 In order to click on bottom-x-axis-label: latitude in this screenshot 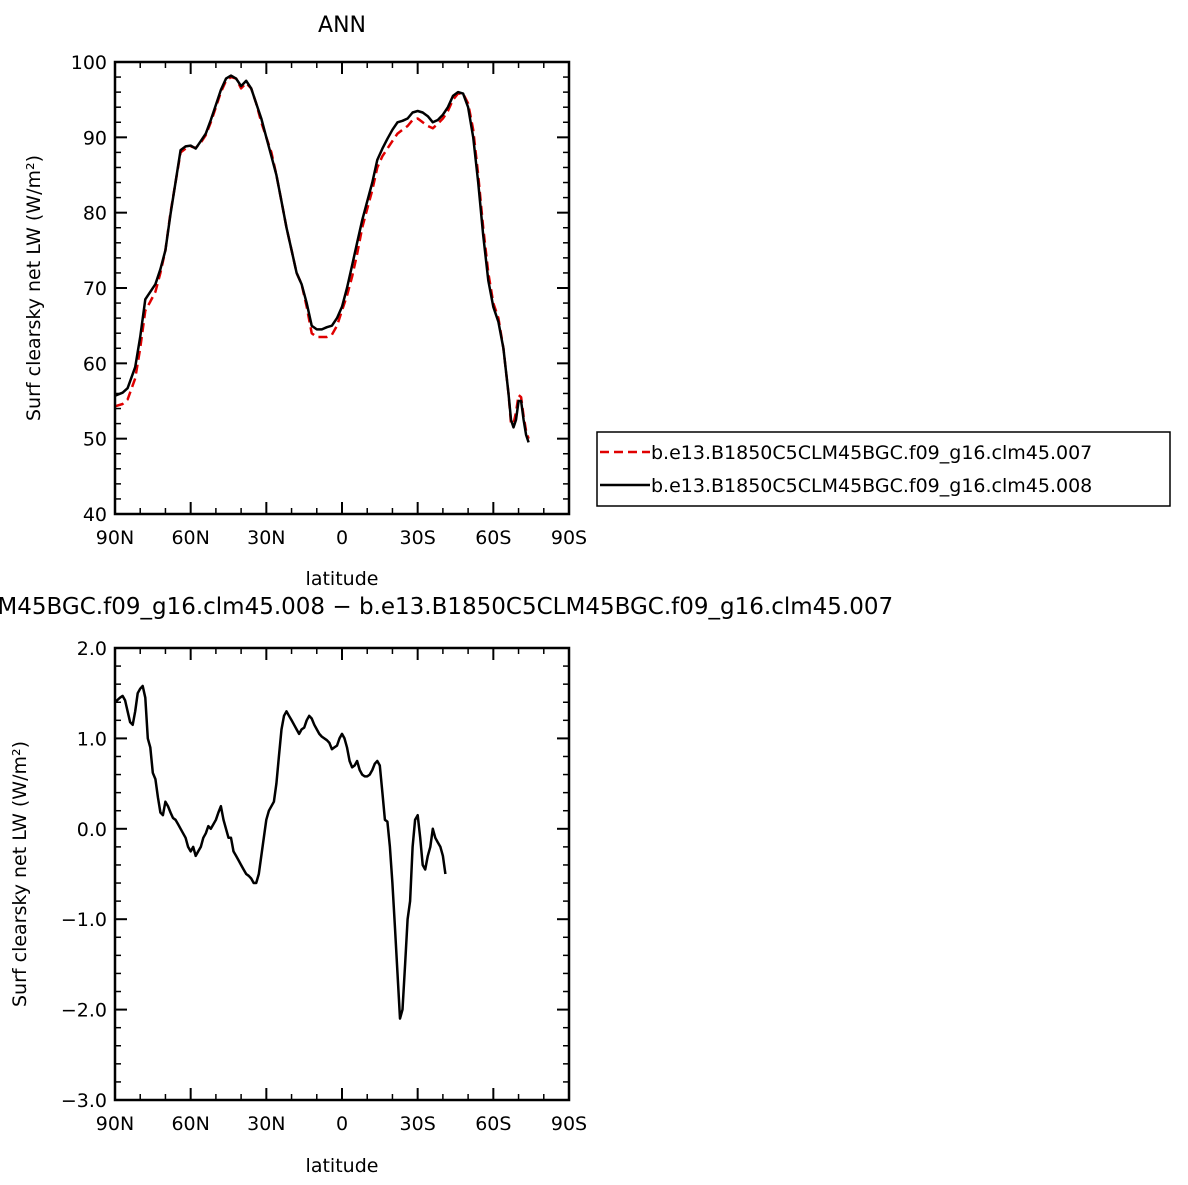, I will do `click(342, 1166)`.